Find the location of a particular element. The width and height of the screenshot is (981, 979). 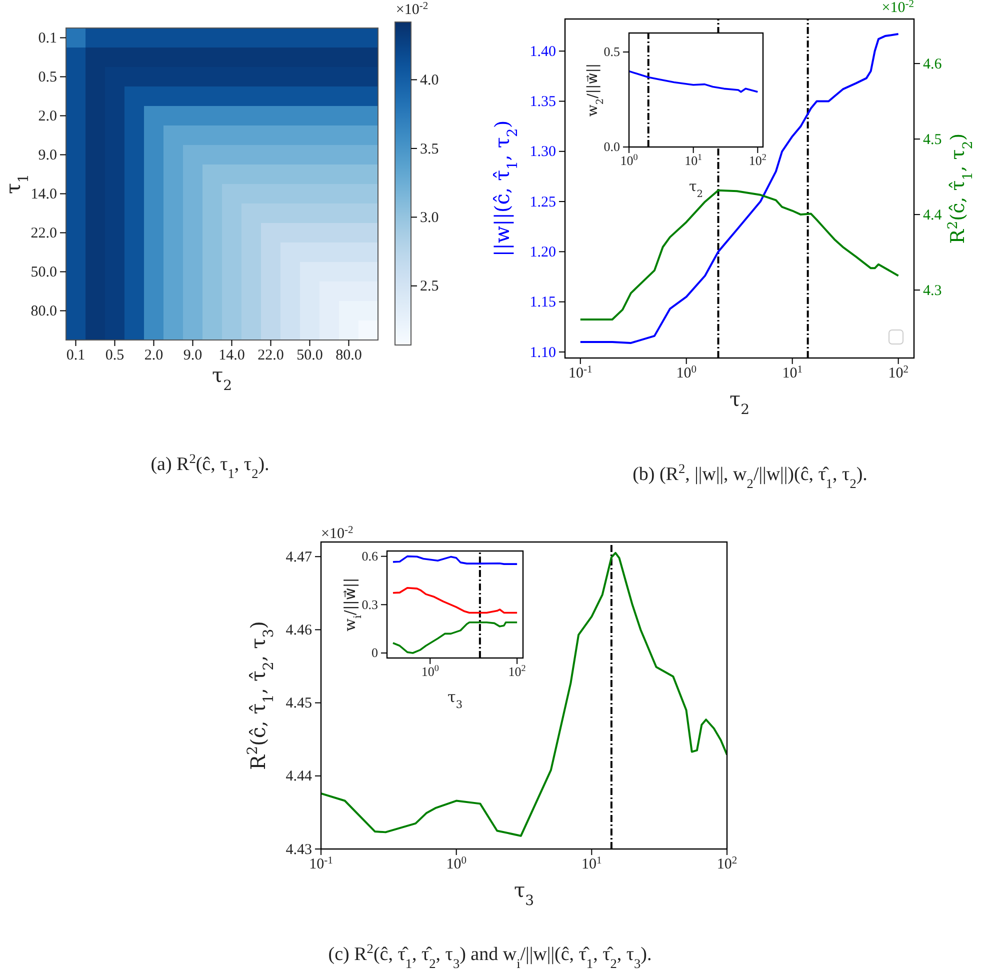

y-tick-label: 1.20 is located at coordinates (543, 252).